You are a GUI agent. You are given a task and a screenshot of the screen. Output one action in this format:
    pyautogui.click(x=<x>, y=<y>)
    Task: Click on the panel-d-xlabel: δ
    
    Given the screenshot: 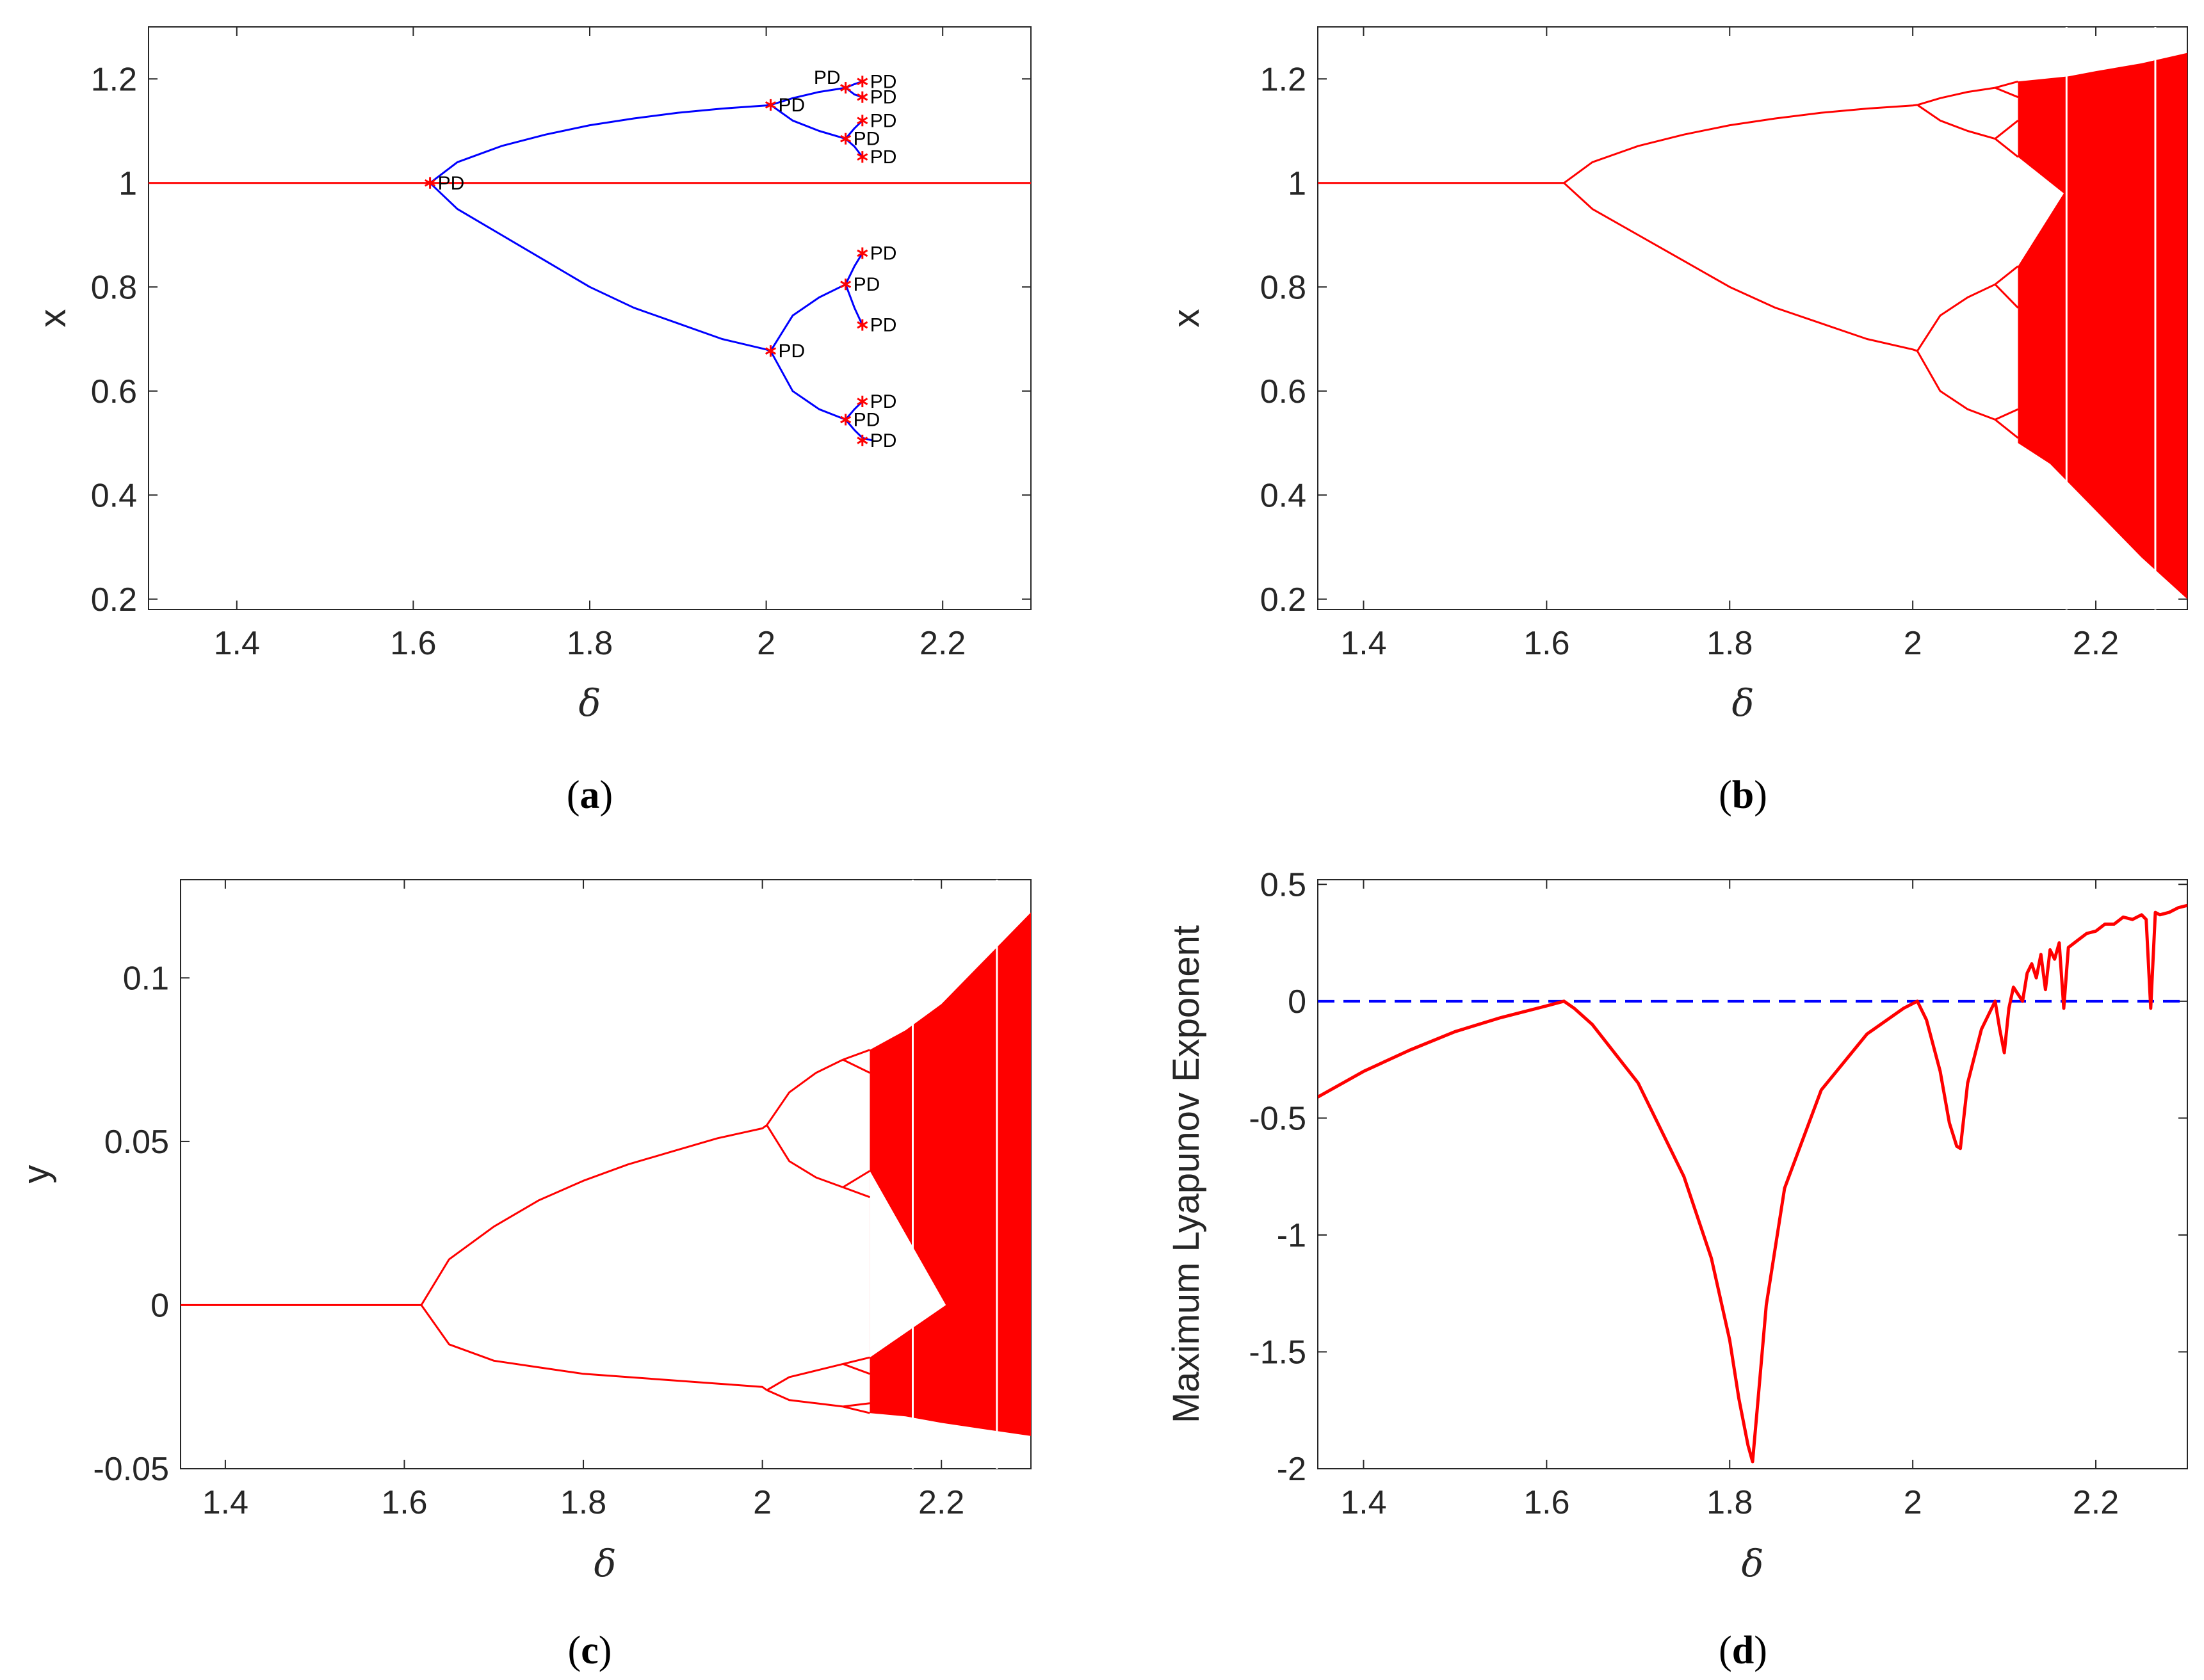 What is the action you would take?
    pyautogui.click(x=1753, y=1563)
    